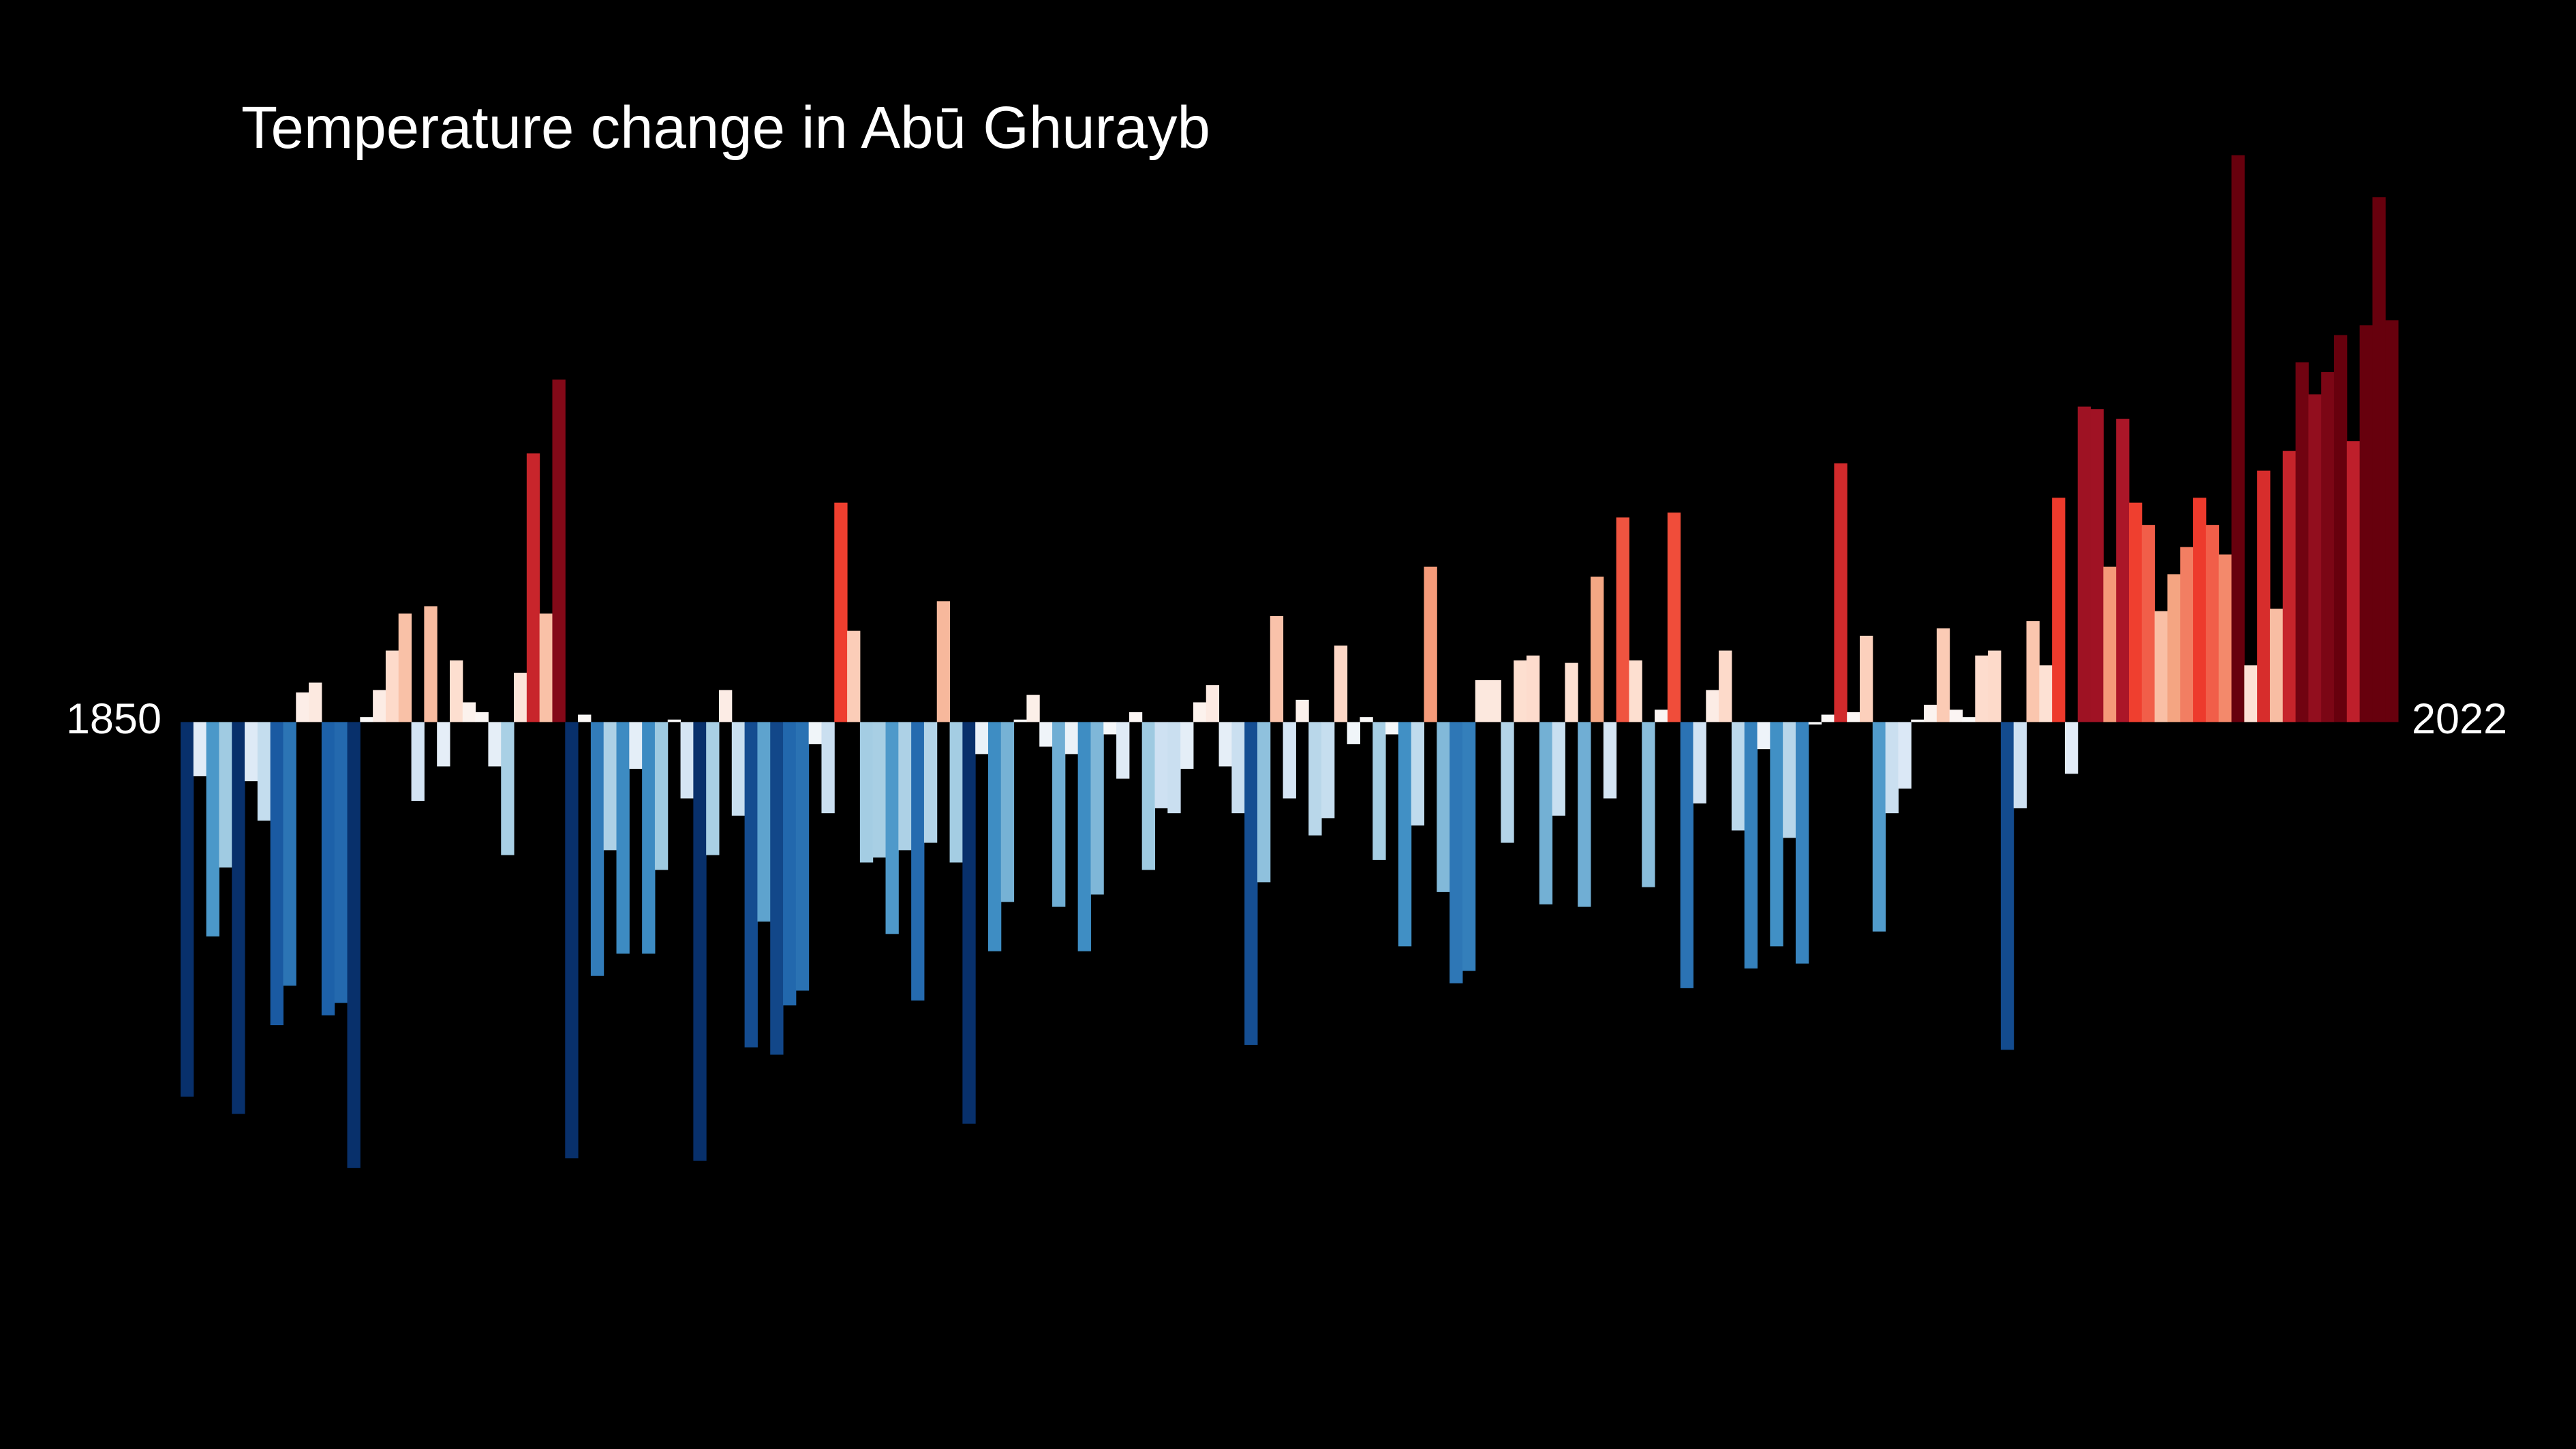  Describe the element at coordinates (726, 128) in the screenshot. I see `chart-title: Temperature change in Abū Ghurayb` at that location.